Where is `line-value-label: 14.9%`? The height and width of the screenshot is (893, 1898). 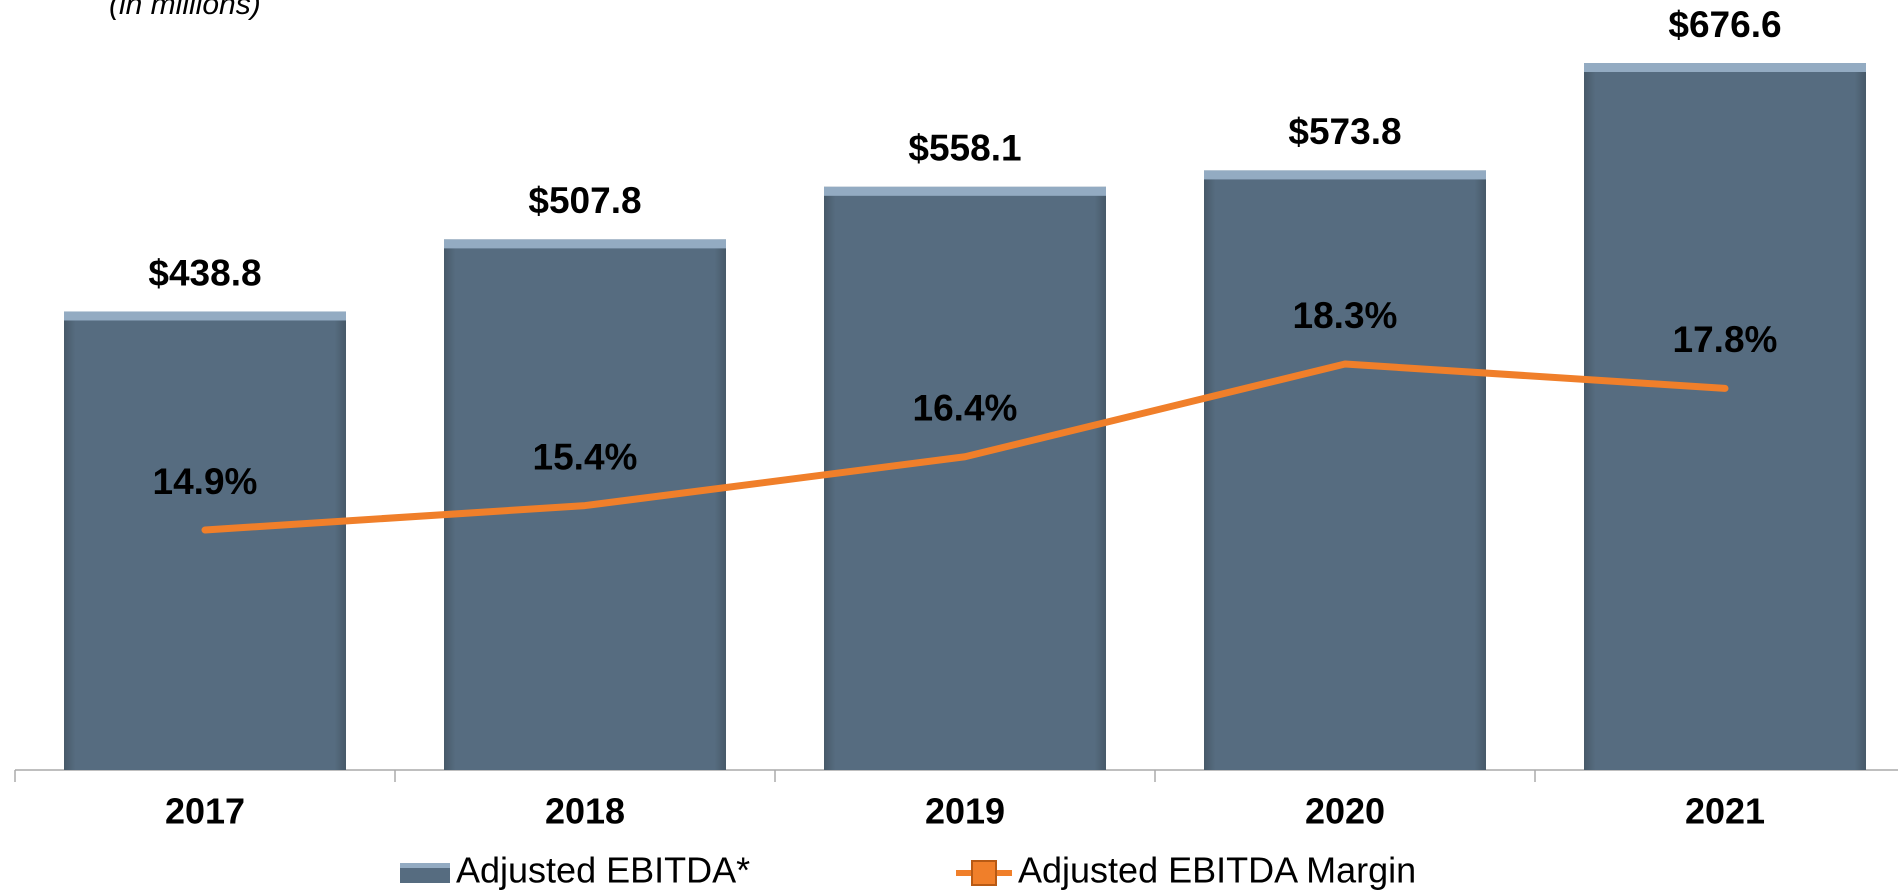 line-value-label: 14.9% is located at coordinates (205, 481).